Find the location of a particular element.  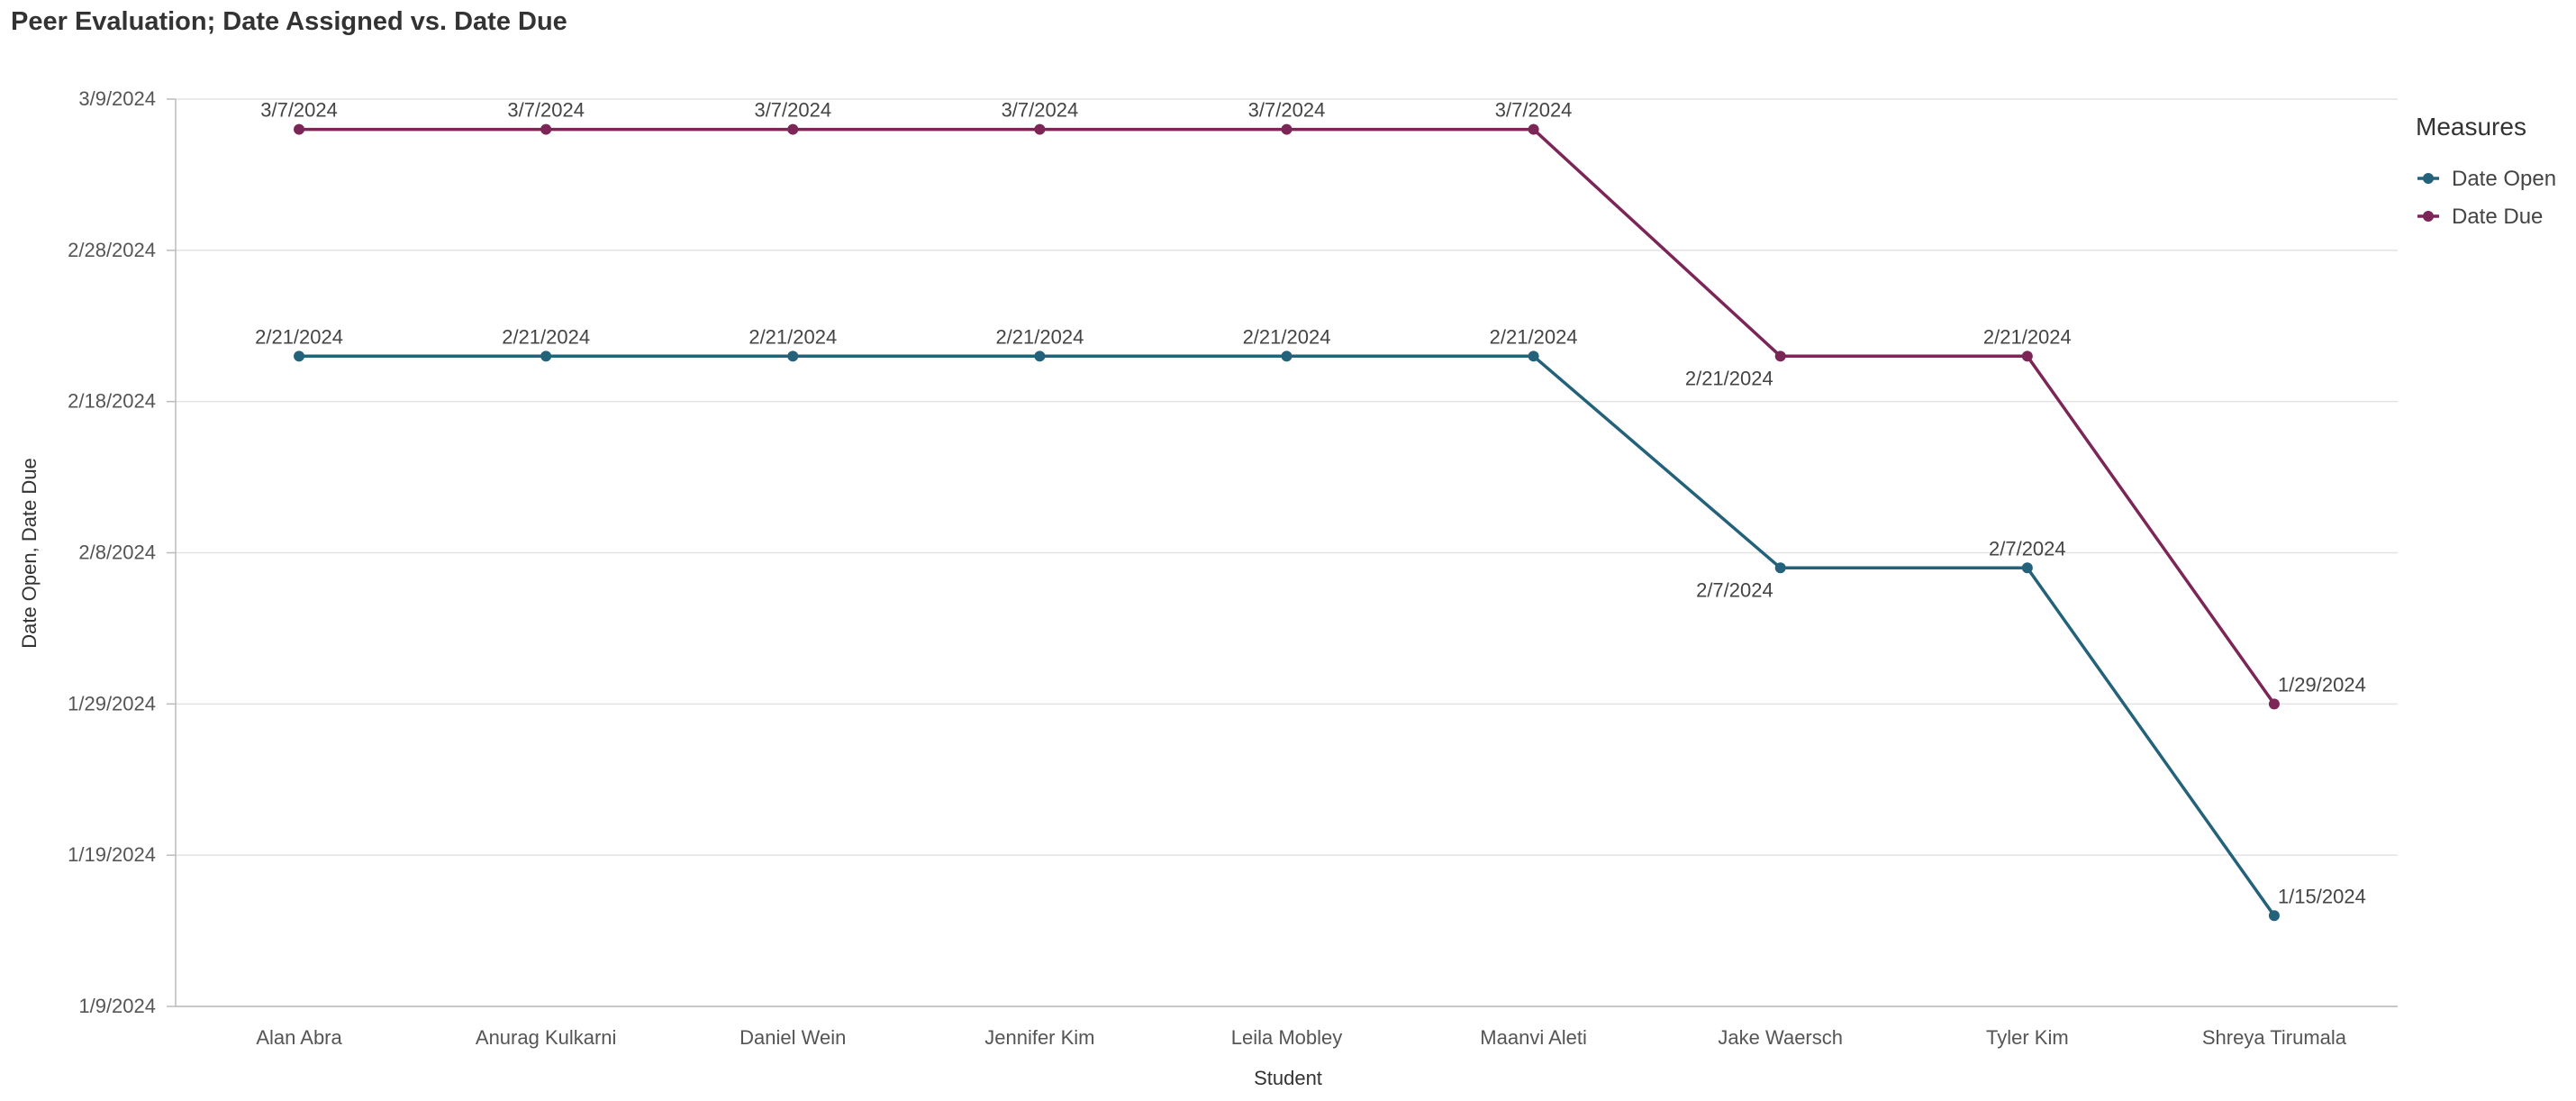

legend-label: Date Open is located at coordinates (2504, 179).